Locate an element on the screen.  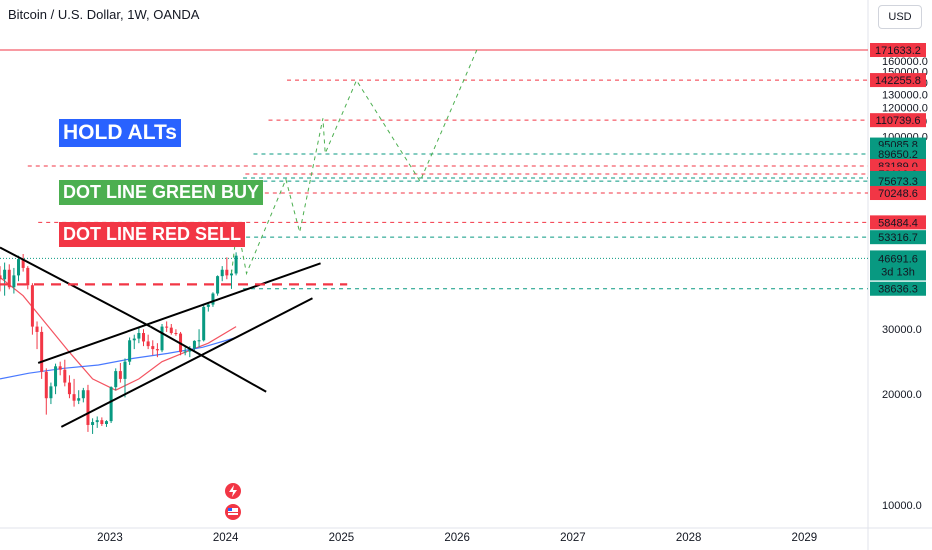
time-axis: 2023 2024 2025 2026 2027 2028 2029 is located at coordinates (457, 538).